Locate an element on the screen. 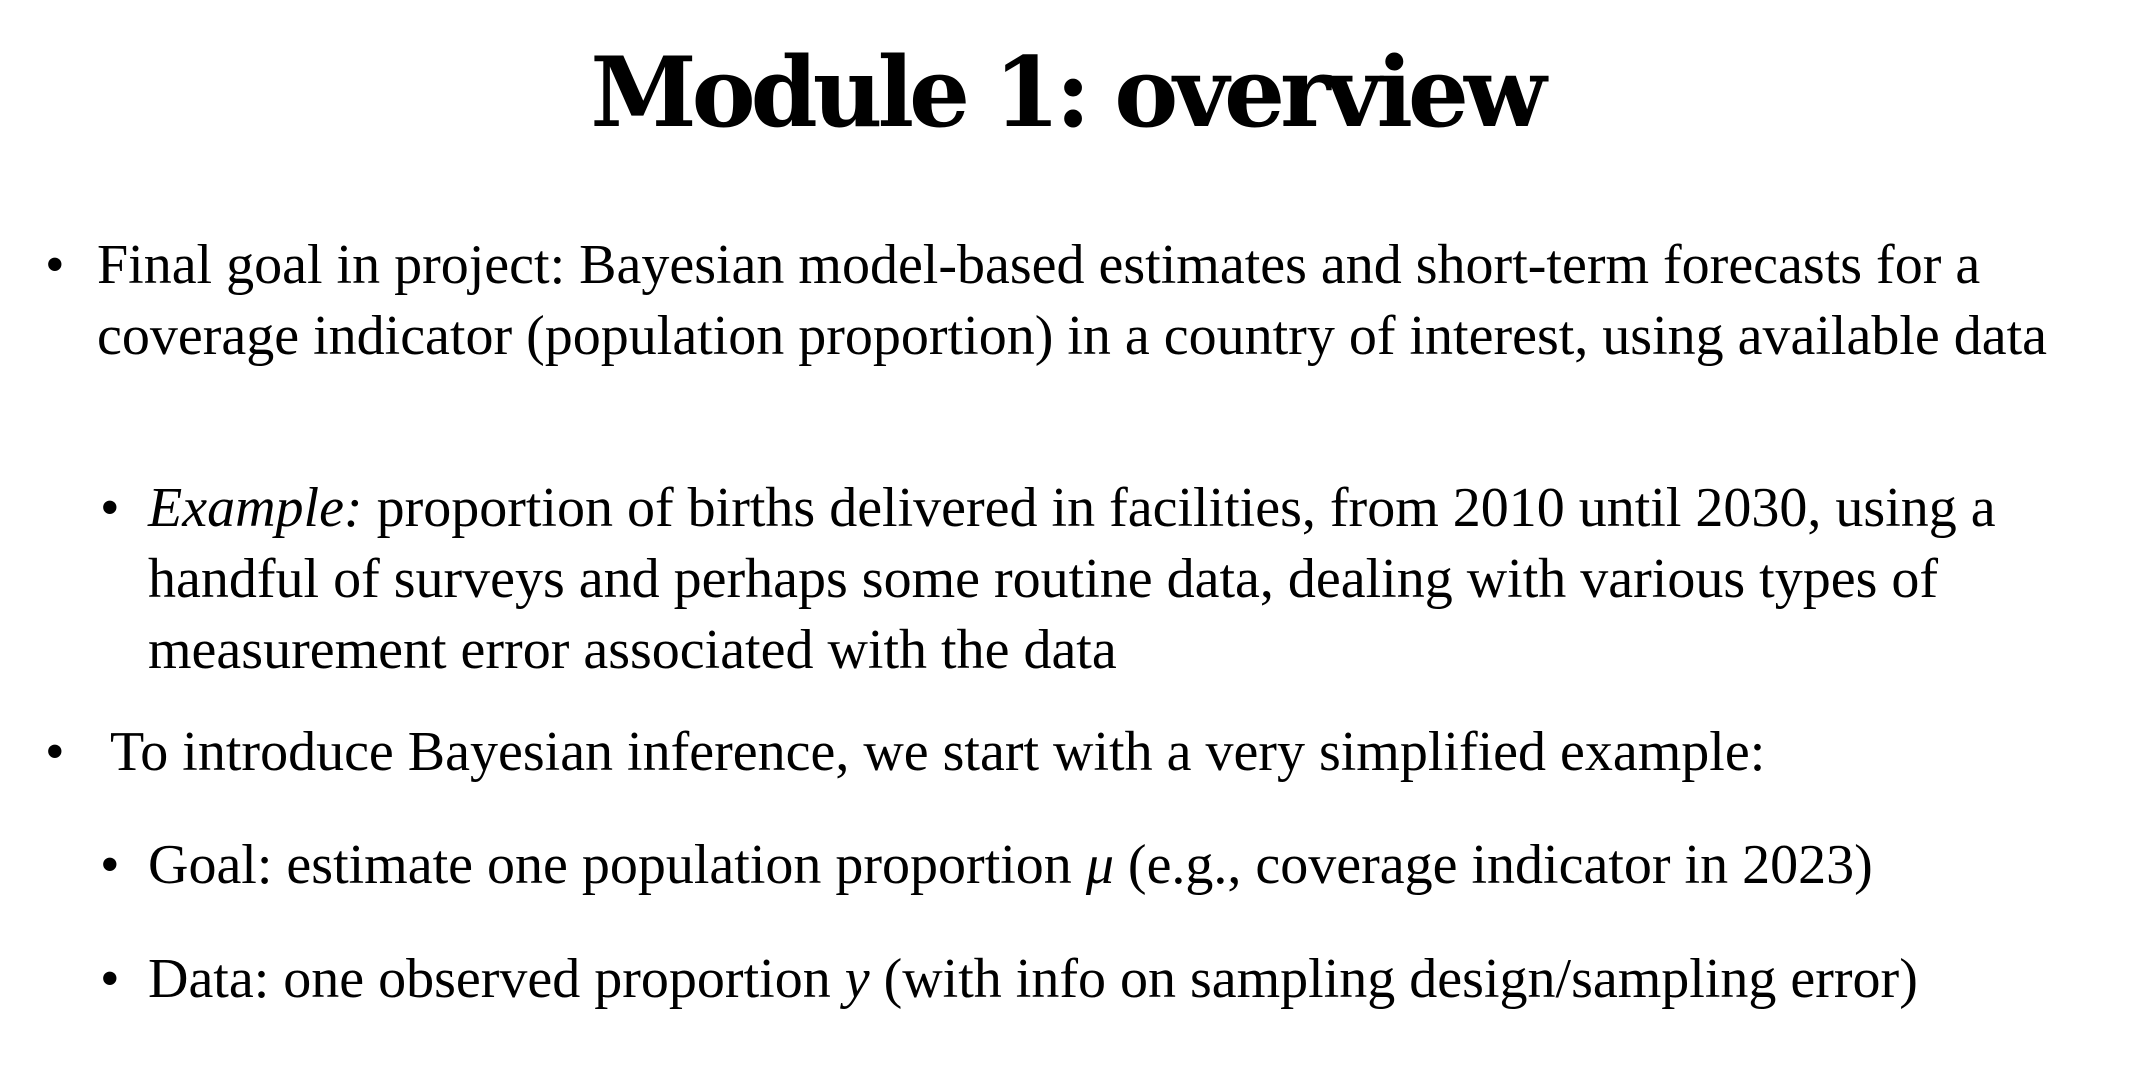  sub-bullet-text: Goal: estimate one population proportion is located at coordinates (617, 865).